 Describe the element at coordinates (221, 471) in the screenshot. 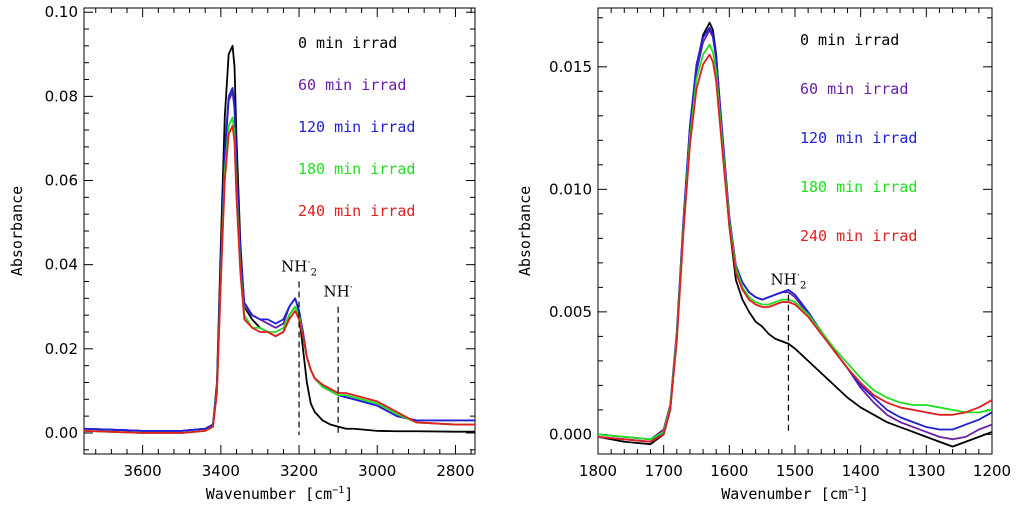

I see `x-tick-label: 3400` at that location.